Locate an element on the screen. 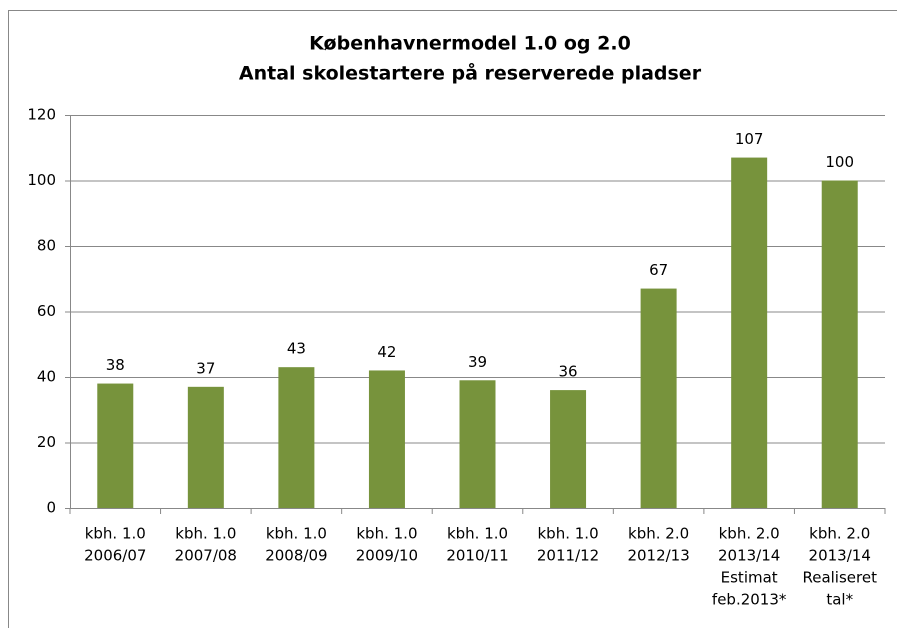 This screenshot has height=628, width=897. data-label: 42 is located at coordinates (386, 352).